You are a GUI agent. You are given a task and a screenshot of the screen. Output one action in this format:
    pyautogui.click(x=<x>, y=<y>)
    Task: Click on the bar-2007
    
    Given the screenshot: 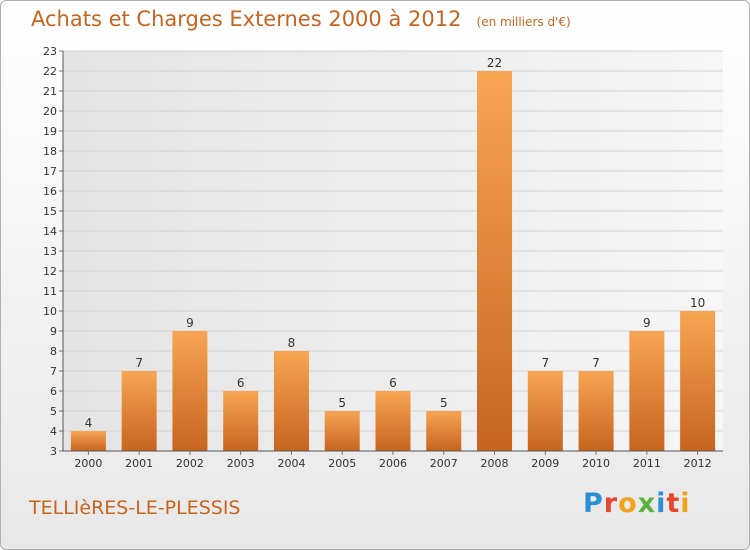 What is the action you would take?
    pyautogui.click(x=444, y=431)
    